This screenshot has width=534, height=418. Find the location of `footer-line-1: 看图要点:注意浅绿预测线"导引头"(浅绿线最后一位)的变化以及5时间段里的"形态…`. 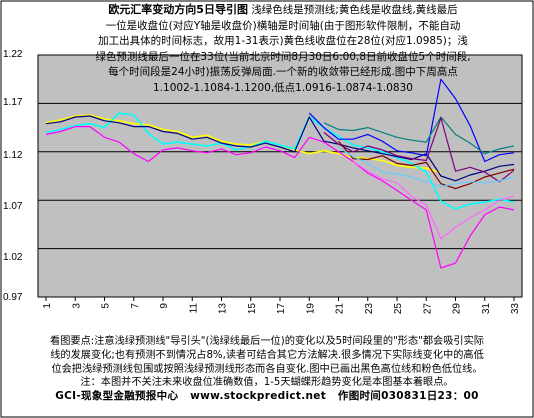

footer-line-1: 看图要点:注意浅绿预测线"导引头"(浅绿线最后一位)的变化以及5时间段里的"形态… is located at coordinates (267, 341).